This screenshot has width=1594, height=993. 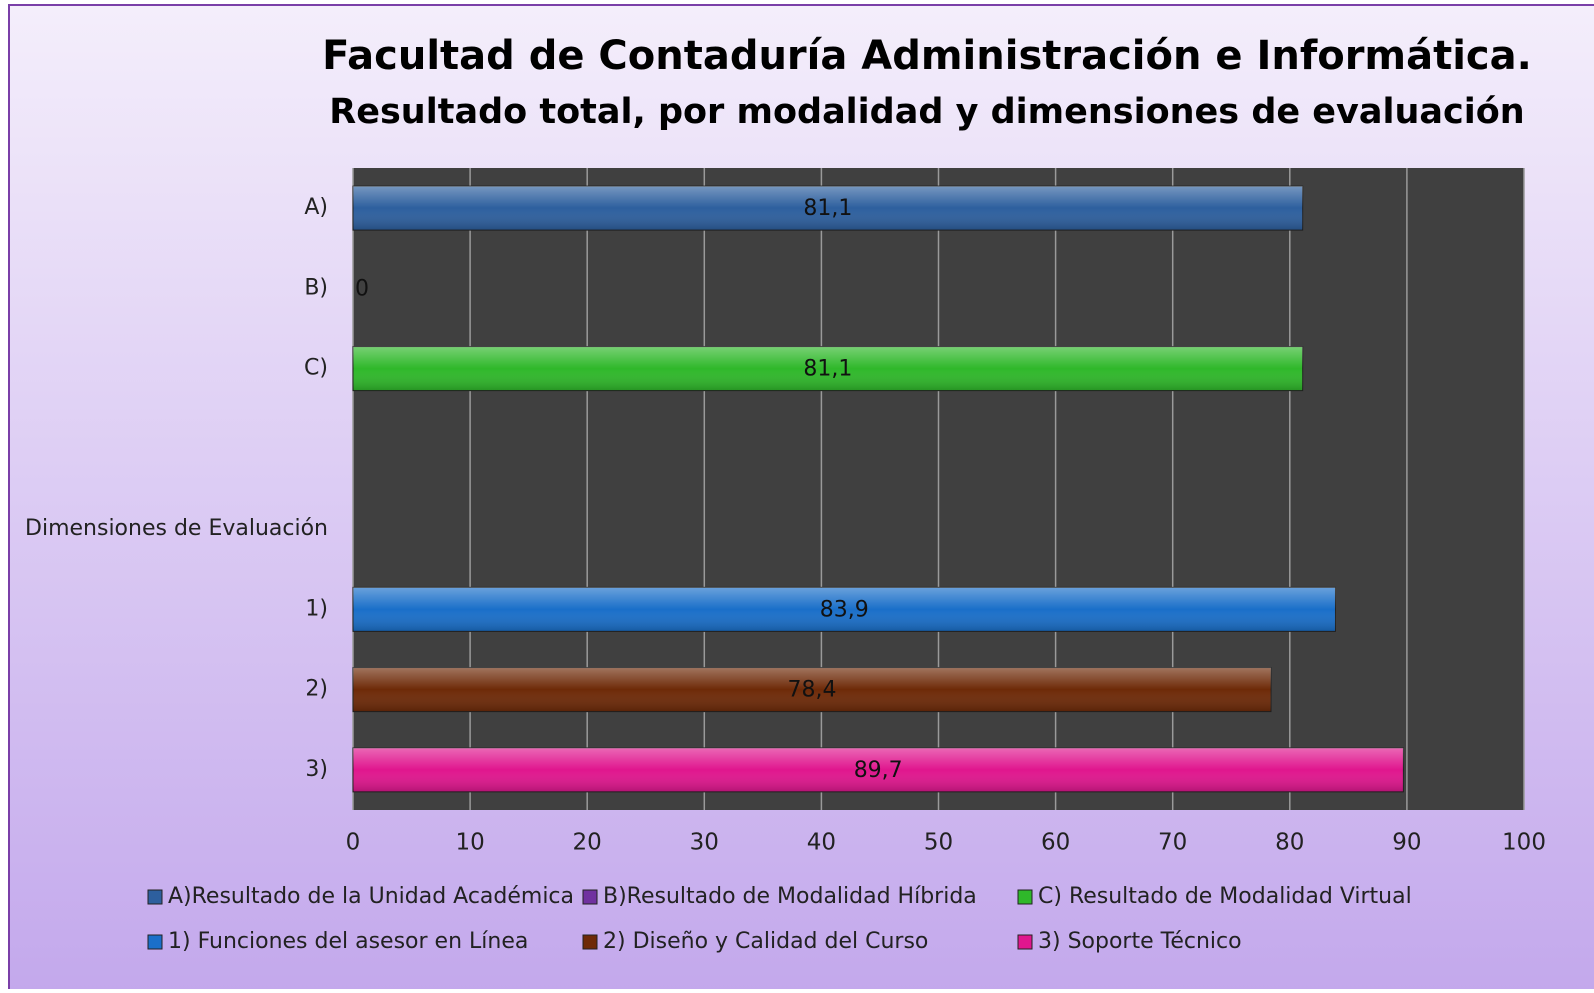 What do you see at coordinates (765, 941) in the screenshot?
I see `legend-label: 2) Diseño y Calidad del Curso` at bounding box center [765, 941].